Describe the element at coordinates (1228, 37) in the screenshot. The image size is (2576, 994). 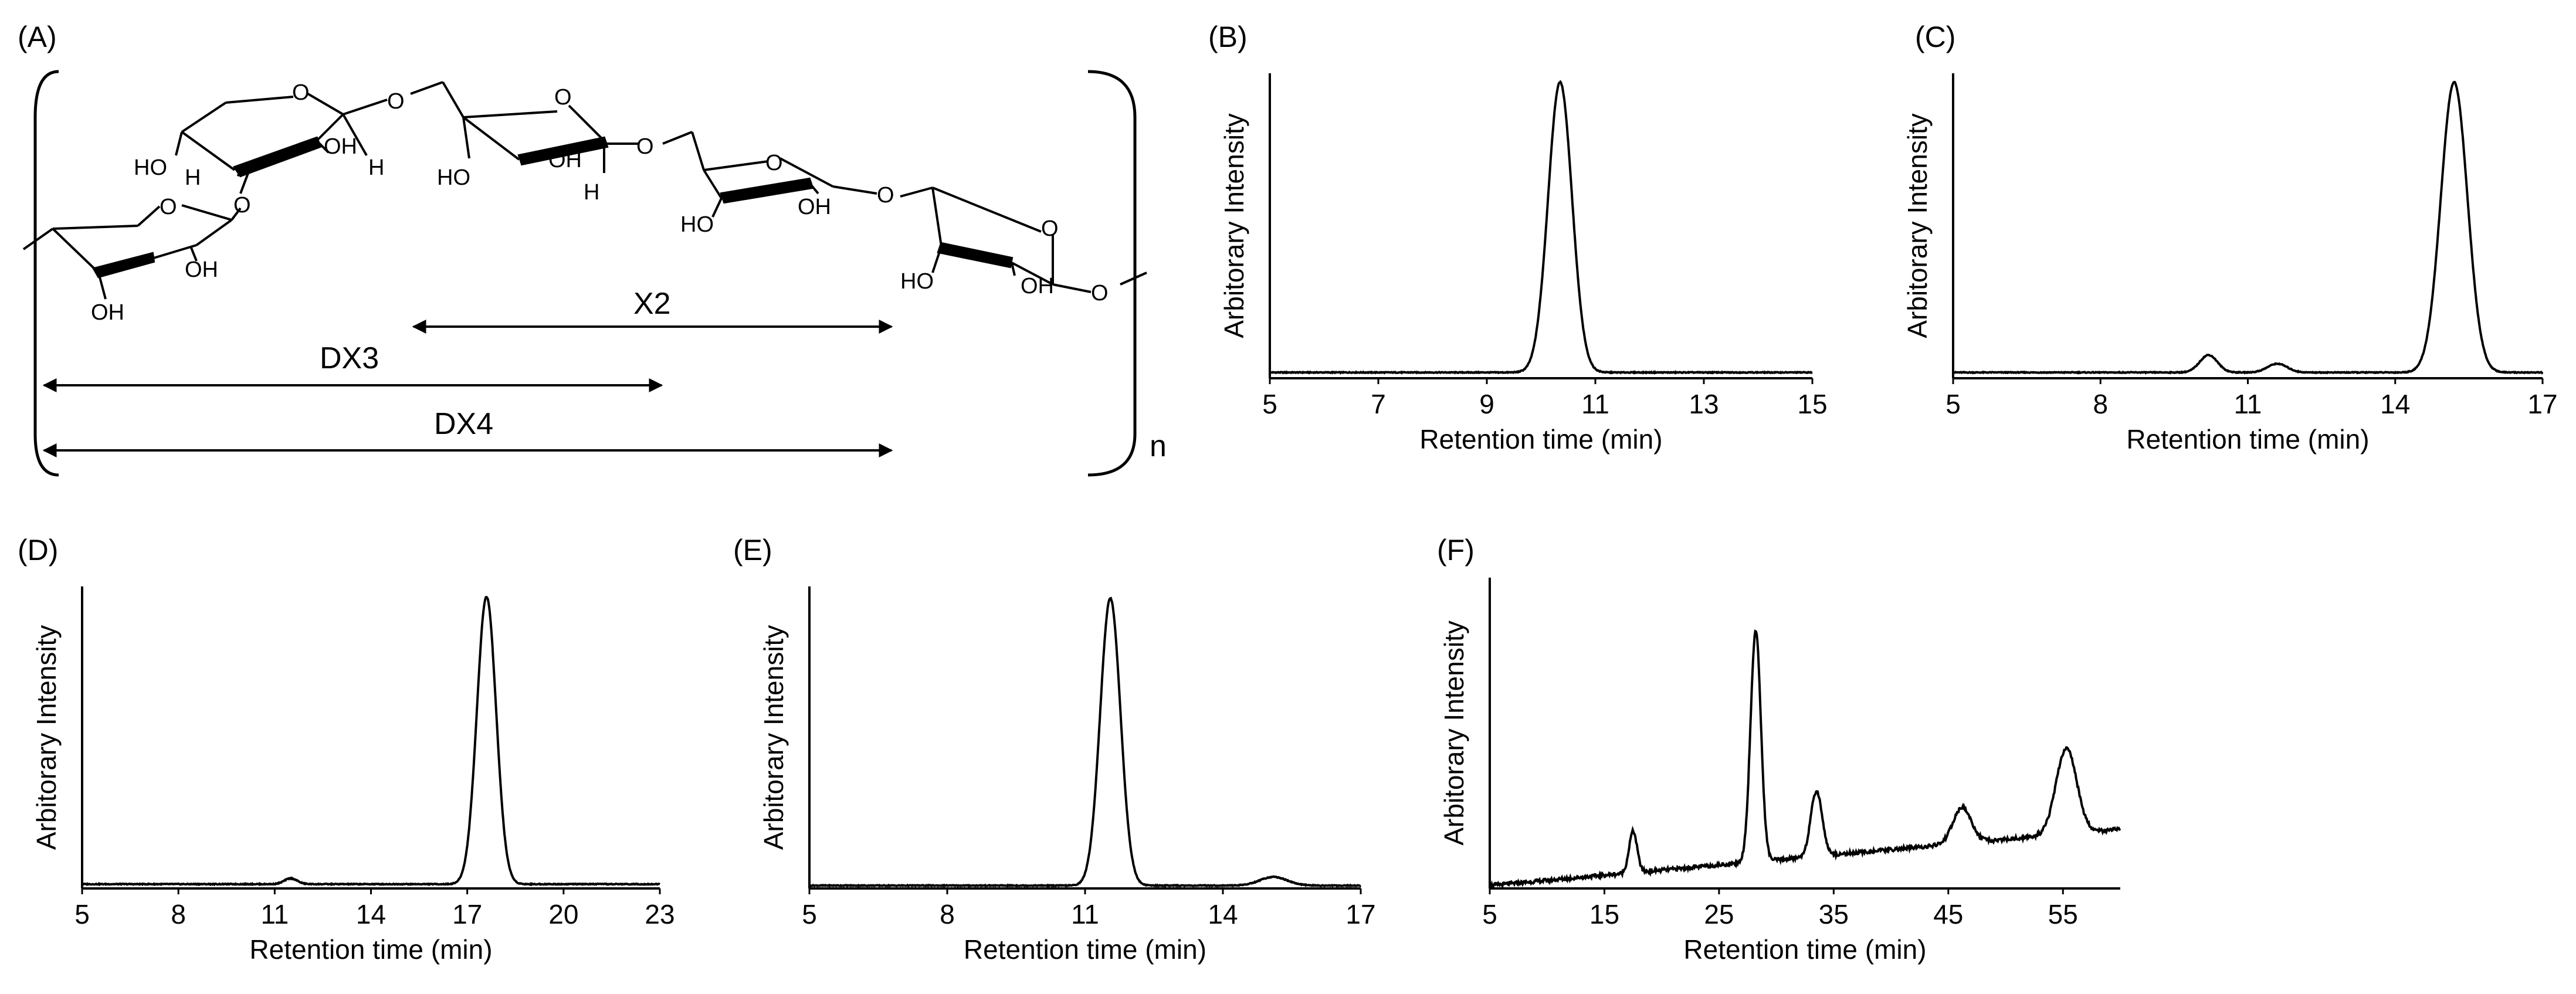
I see `panel-label-b: (B)` at that location.